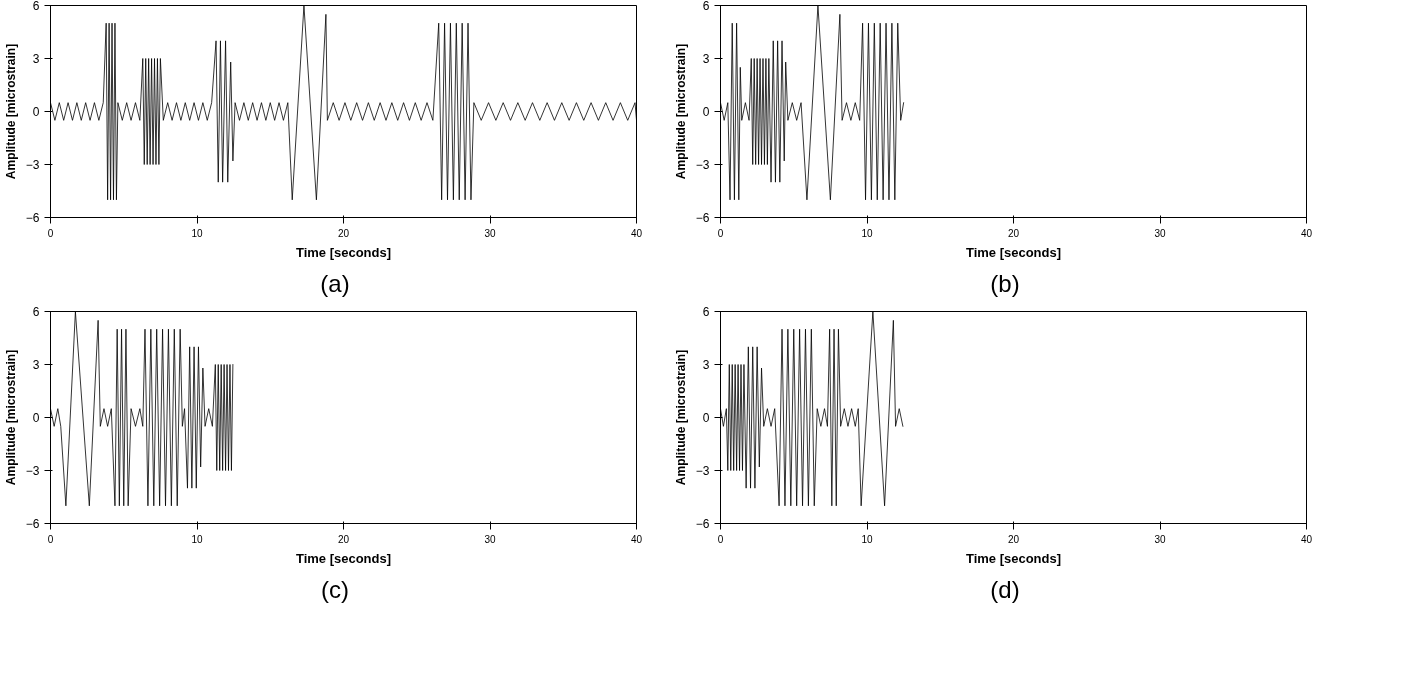 The width and height of the screenshot is (1409, 676). I want to click on text: (a), so click(335, 284).